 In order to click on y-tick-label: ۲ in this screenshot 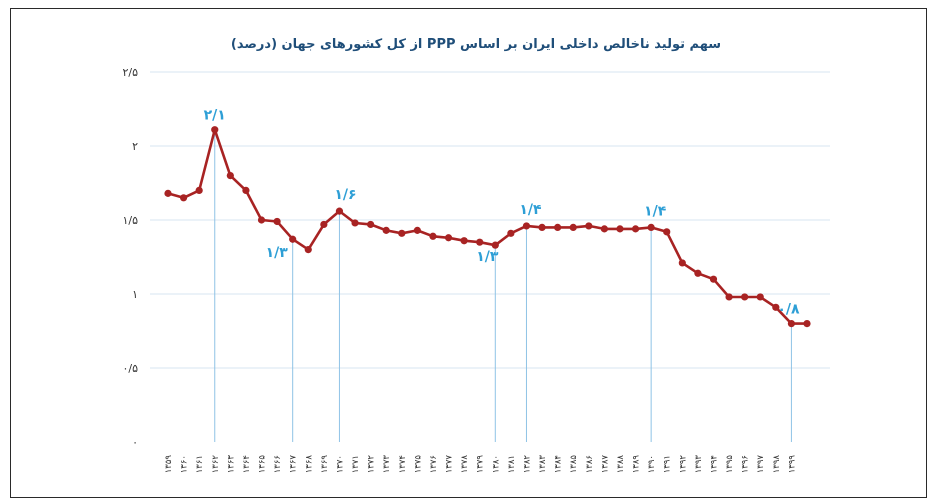, I will do `click(135, 146)`.